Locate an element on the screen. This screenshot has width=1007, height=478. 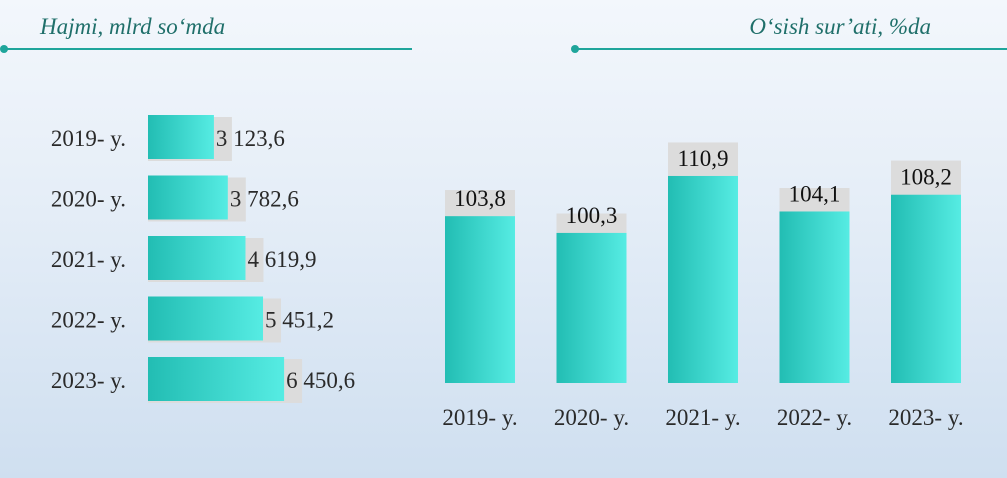
growth-category-label: 2023- y. is located at coordinates (925, 417).